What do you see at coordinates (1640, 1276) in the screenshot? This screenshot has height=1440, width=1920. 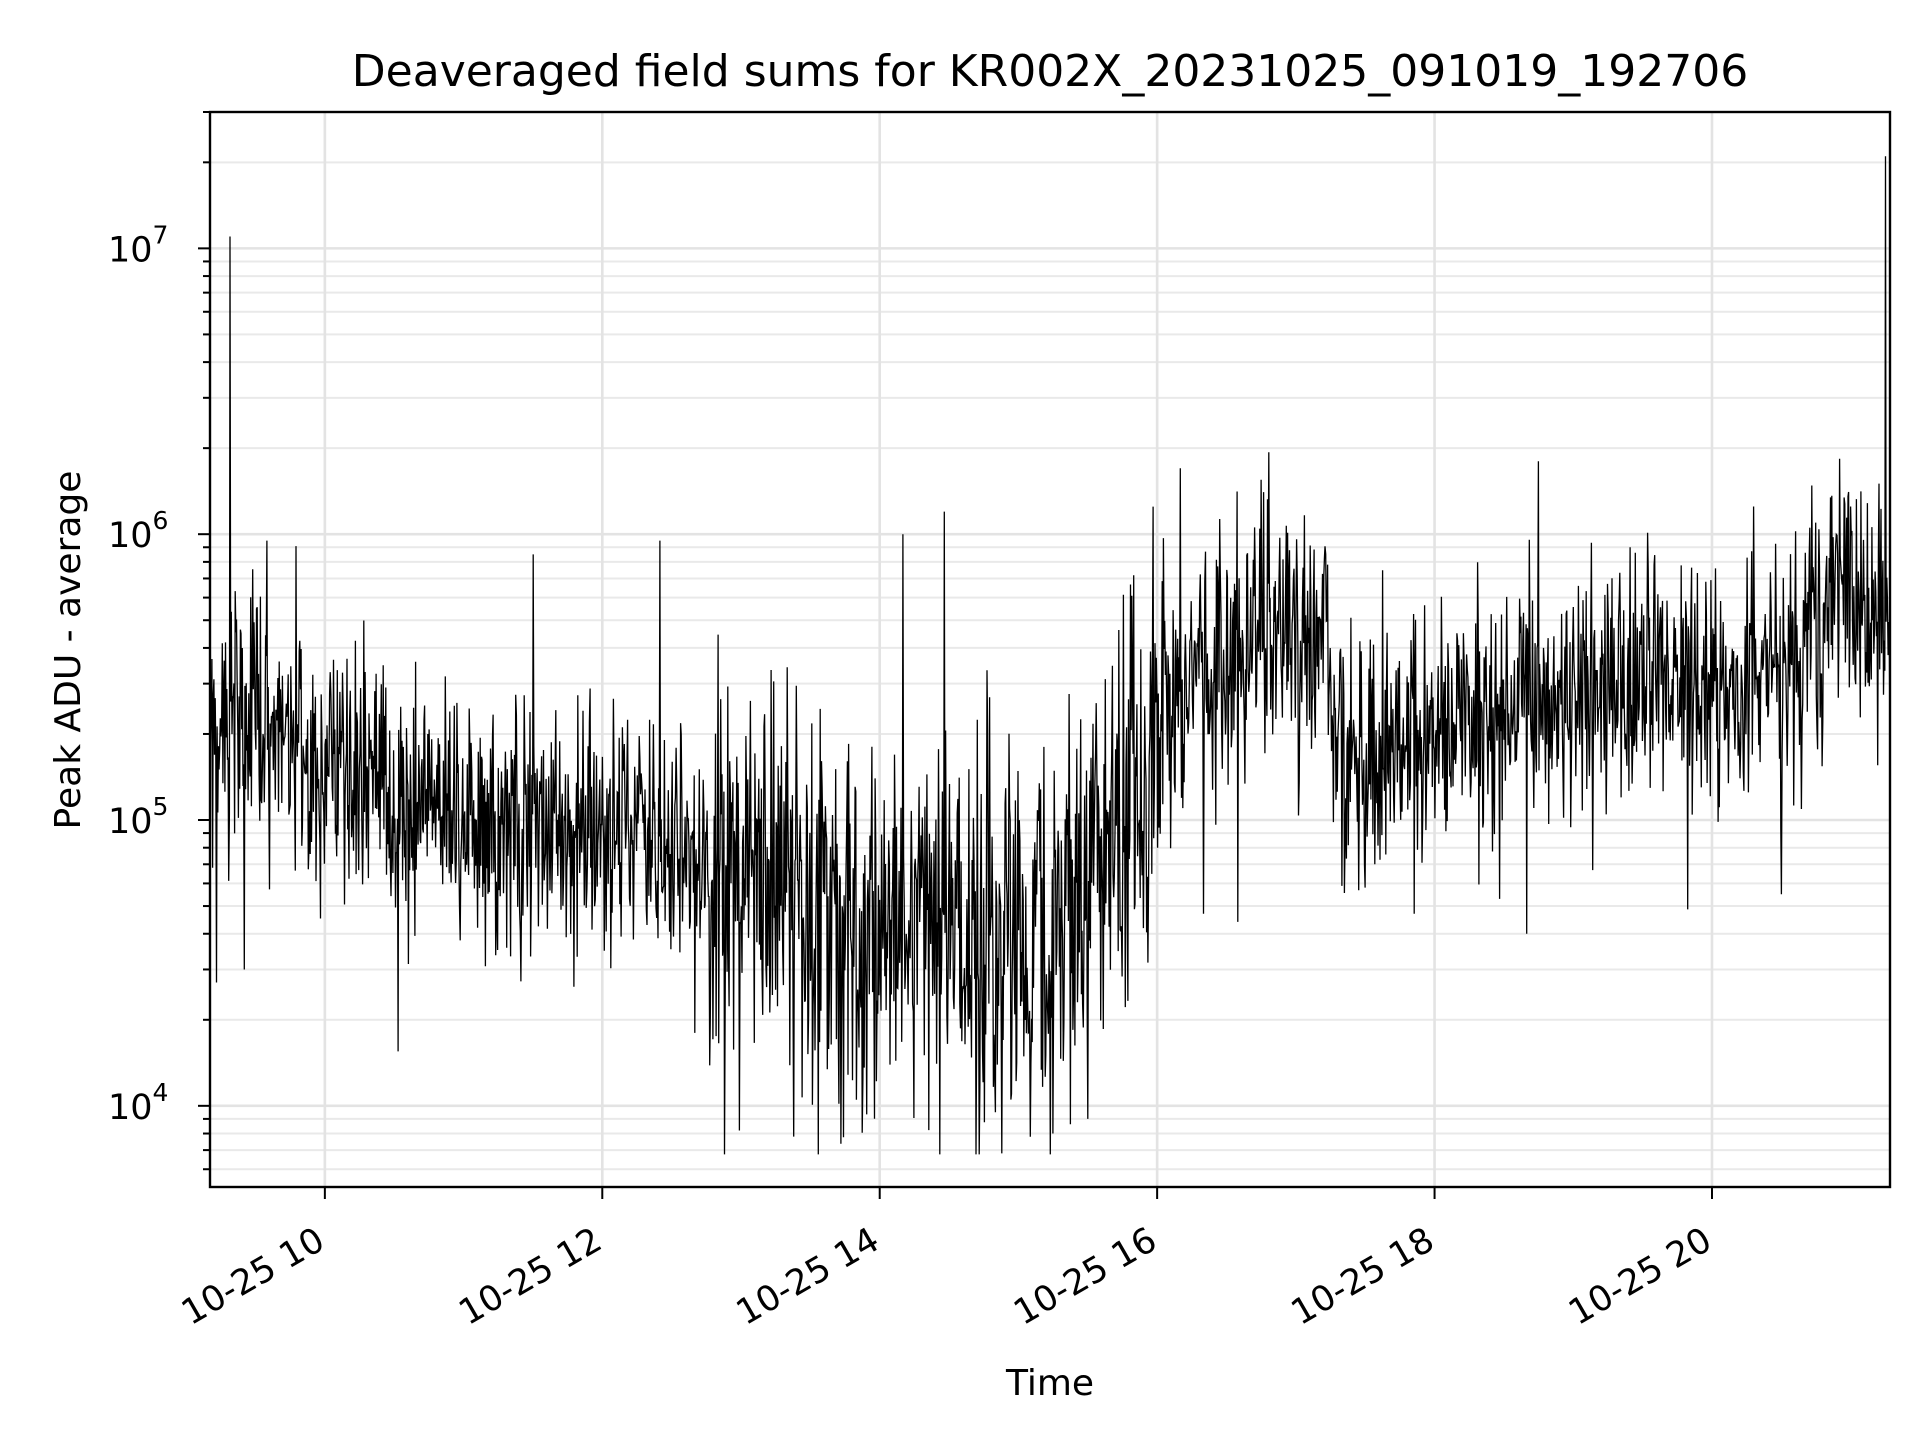 I see `x-tick-label: 10-25 20` at bounding box center [1640, 1276].